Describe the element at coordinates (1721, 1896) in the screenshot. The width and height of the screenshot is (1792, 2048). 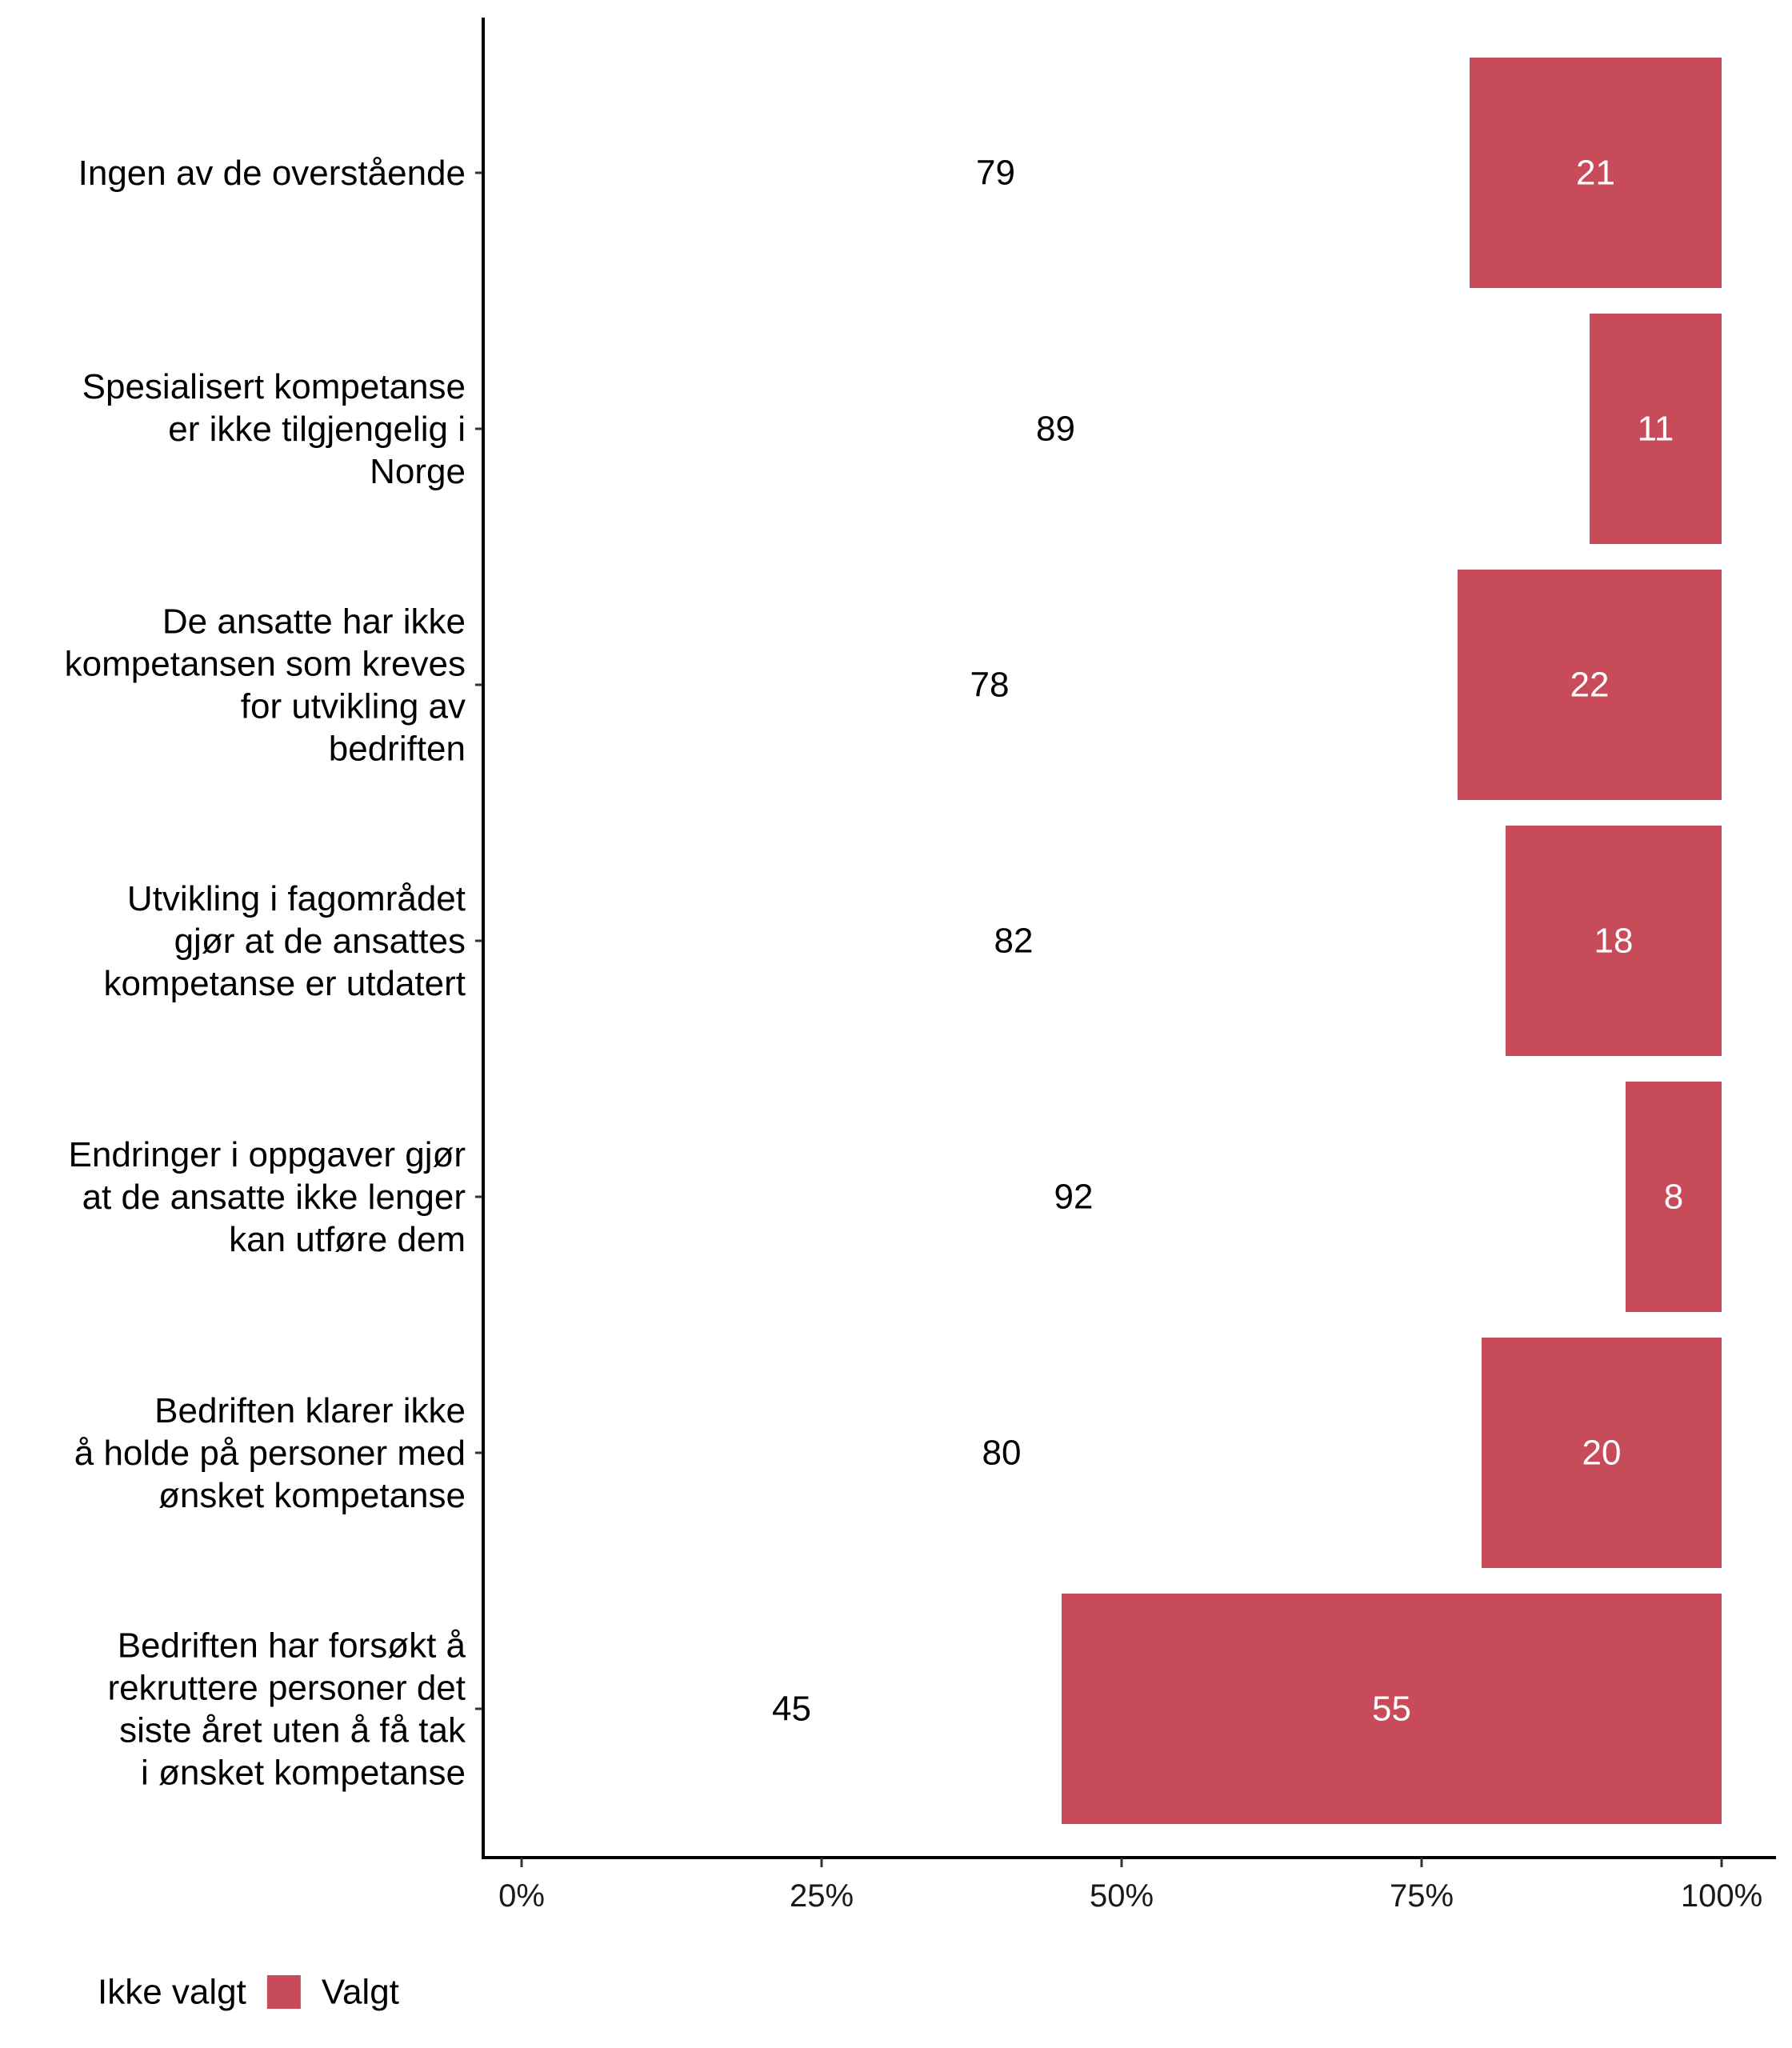
I see `x-tick-label-4: 100%` at that location.